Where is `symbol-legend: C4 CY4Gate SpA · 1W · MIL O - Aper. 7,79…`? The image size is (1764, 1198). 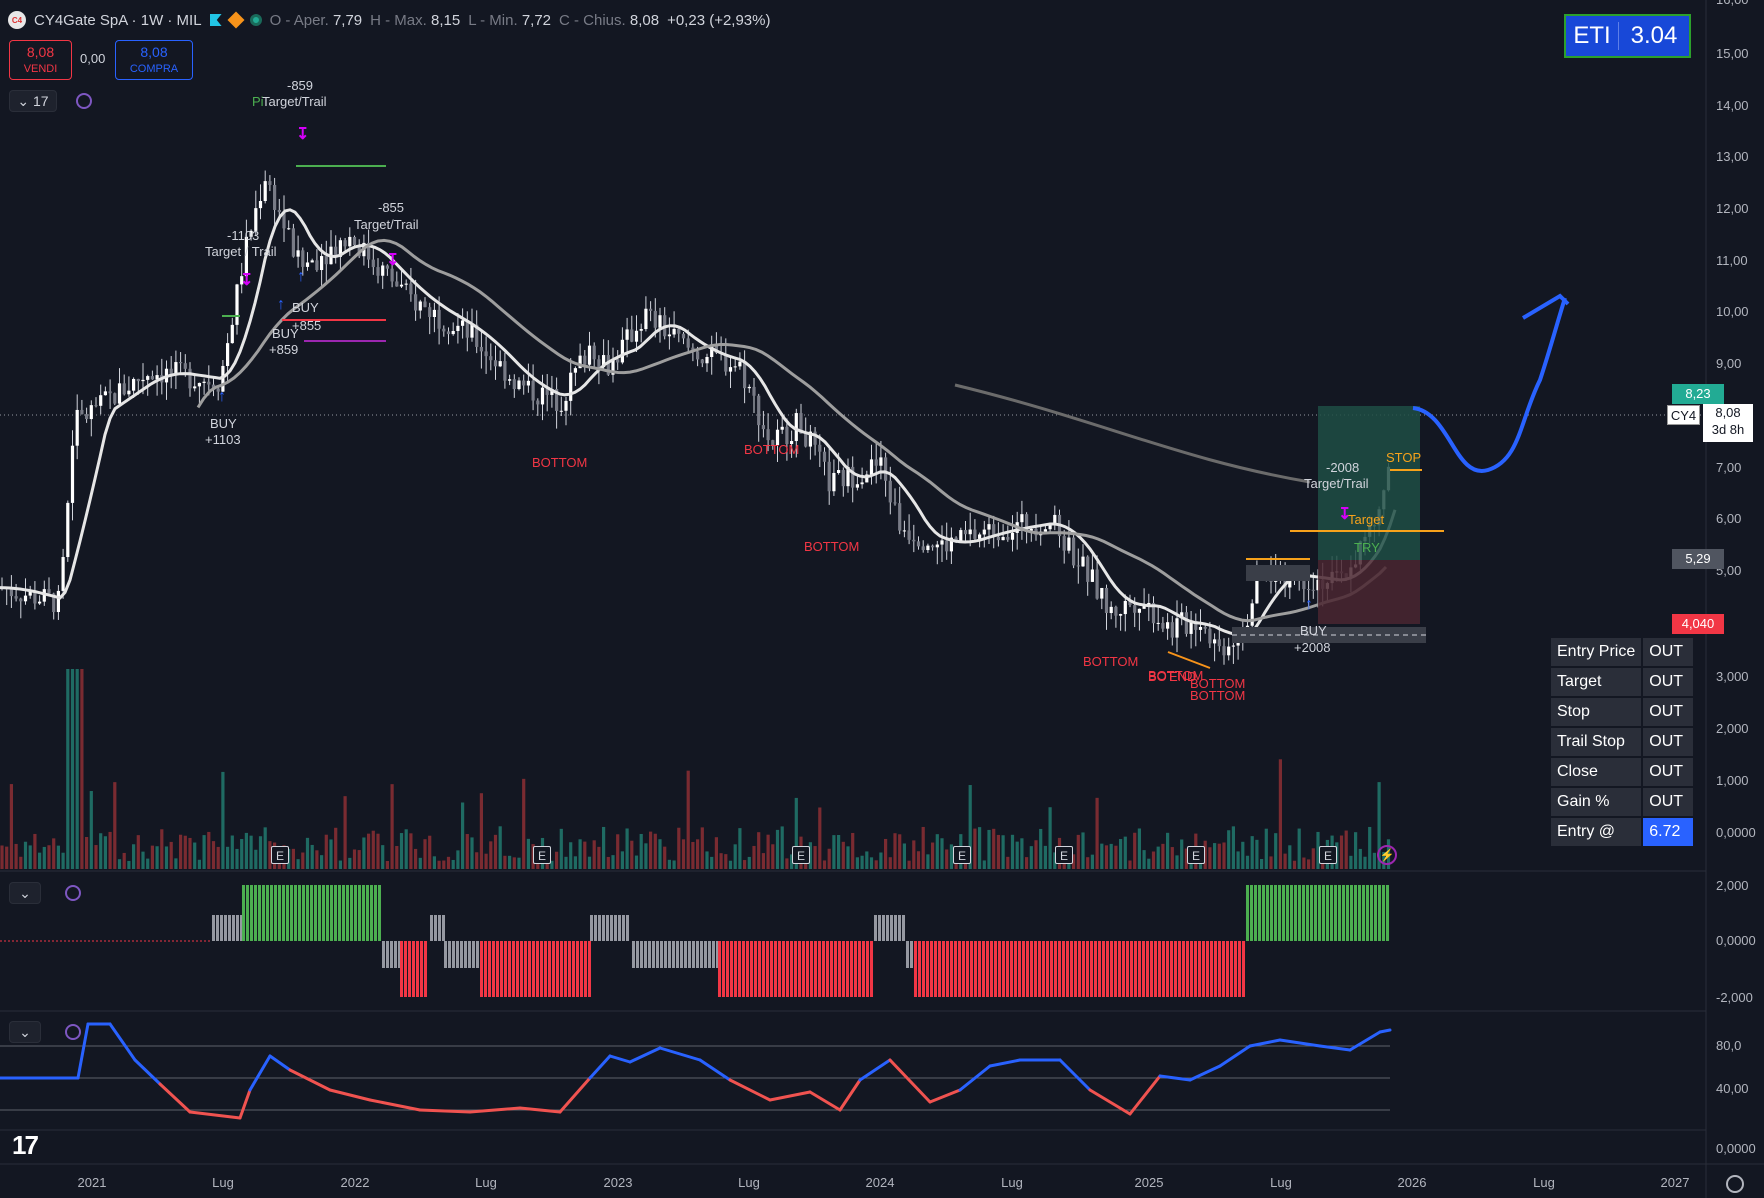 symbol-legend: C4 CY4Gate SpA · 1W · MIL O - Aper. 7,79… is located at coordinates (389, 20).